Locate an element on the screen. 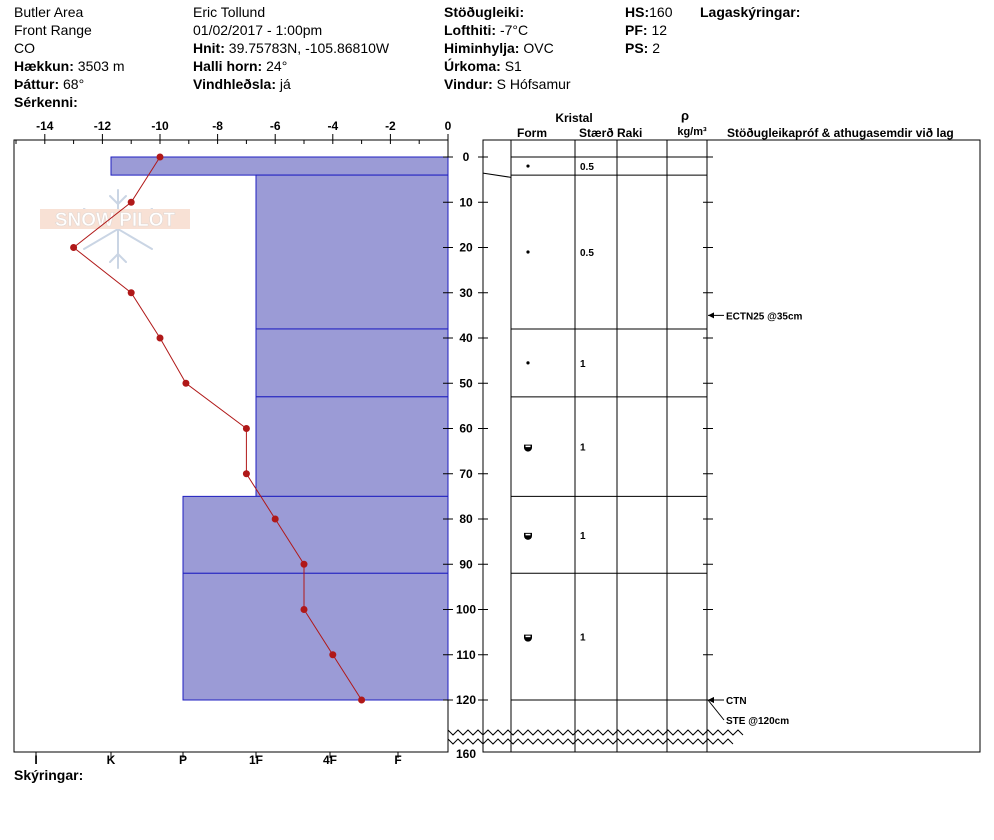  precip-label: Úrkoma: is located at coordinates (472, 66).